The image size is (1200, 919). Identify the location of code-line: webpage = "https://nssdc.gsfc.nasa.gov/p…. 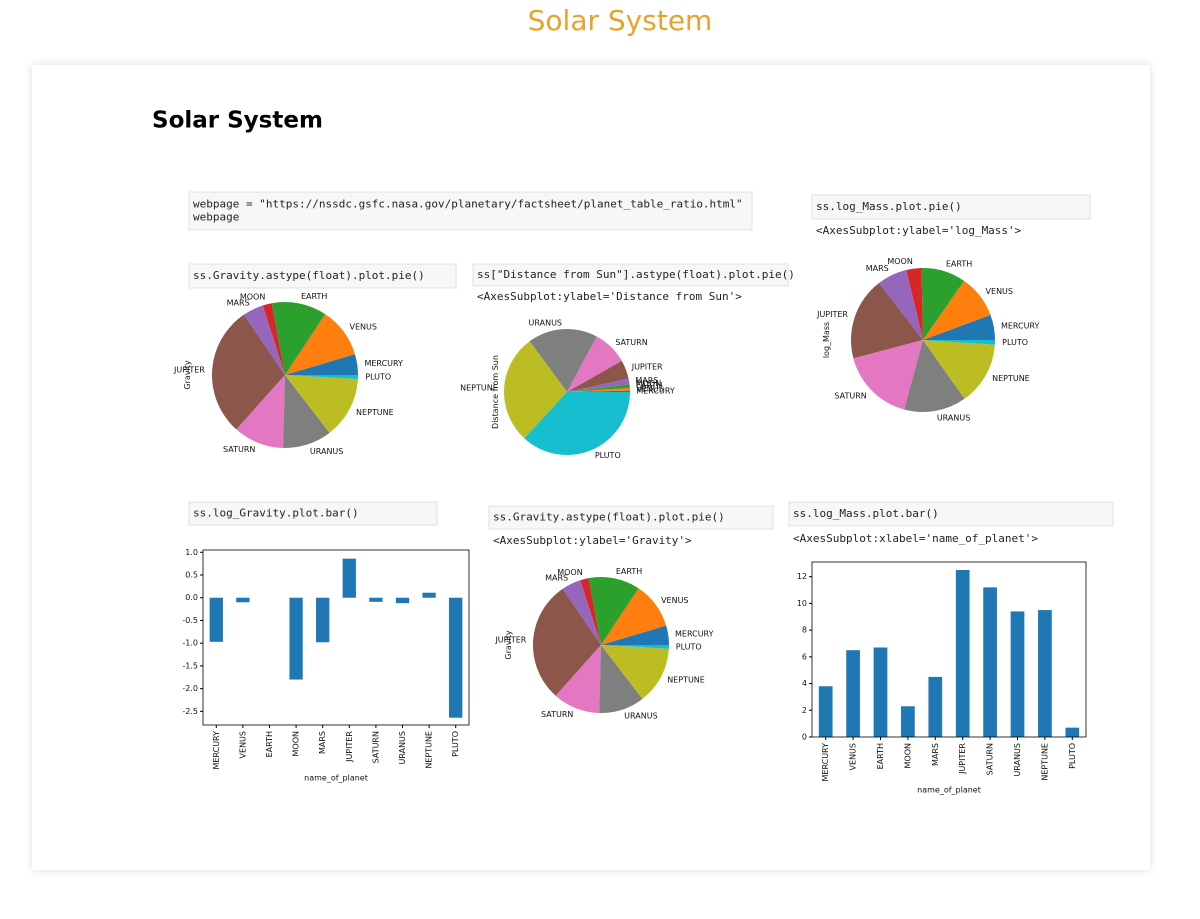
(468, 204).